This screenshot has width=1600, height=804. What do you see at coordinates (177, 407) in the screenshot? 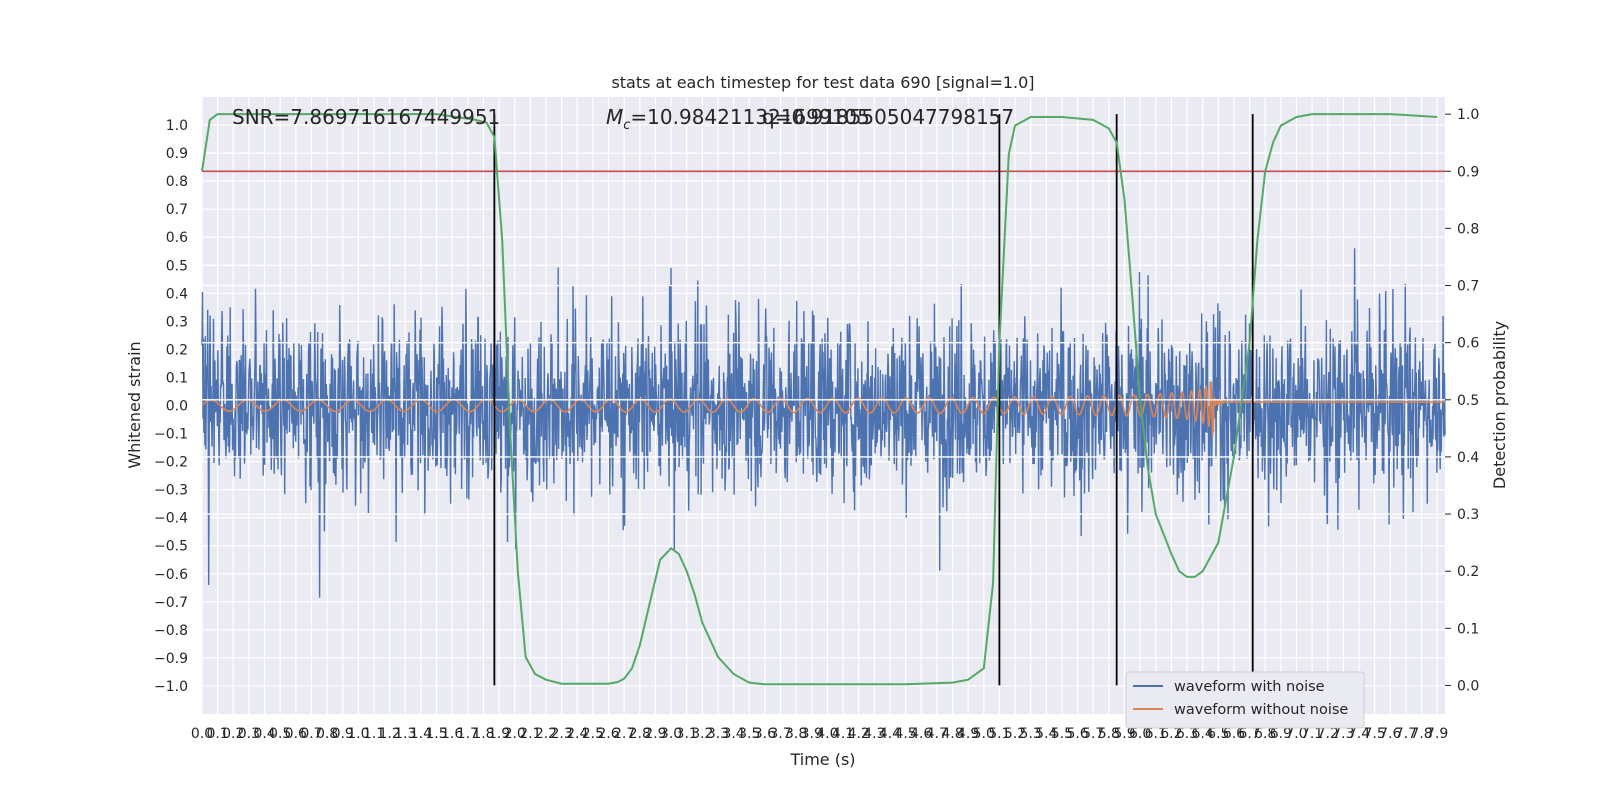
I see `y-tick-label: 0.0` at bounding box center [177, 407].